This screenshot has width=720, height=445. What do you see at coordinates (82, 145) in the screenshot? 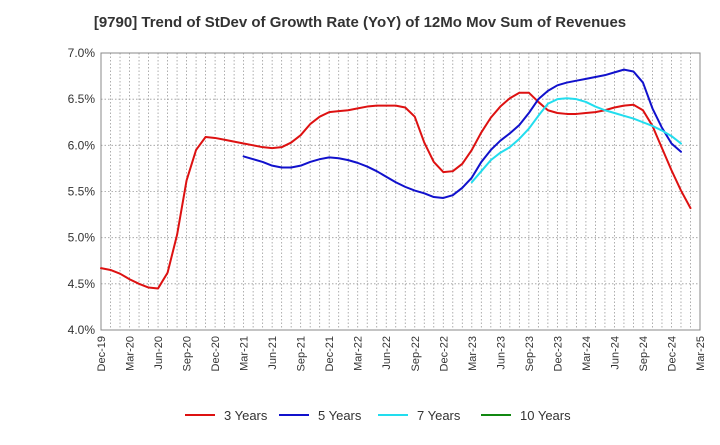
I see `y-tick-label: 6.0%` at bounding box center [82, 145].